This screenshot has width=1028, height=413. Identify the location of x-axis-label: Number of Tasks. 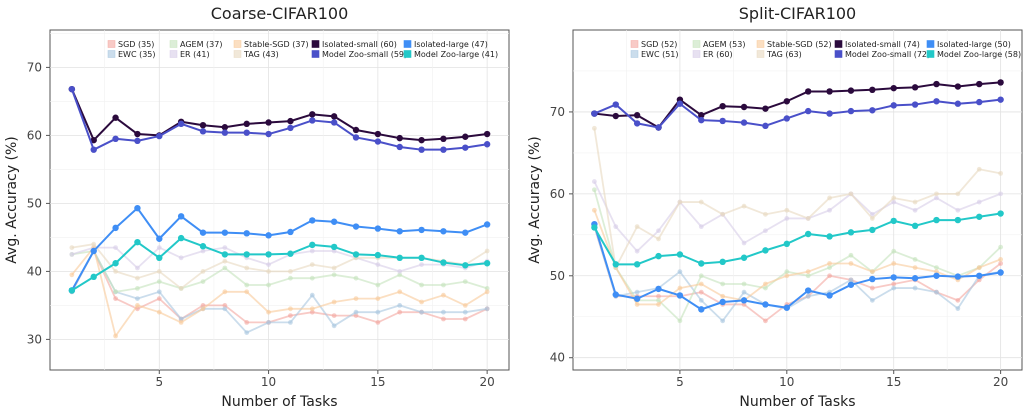
(279, 402).